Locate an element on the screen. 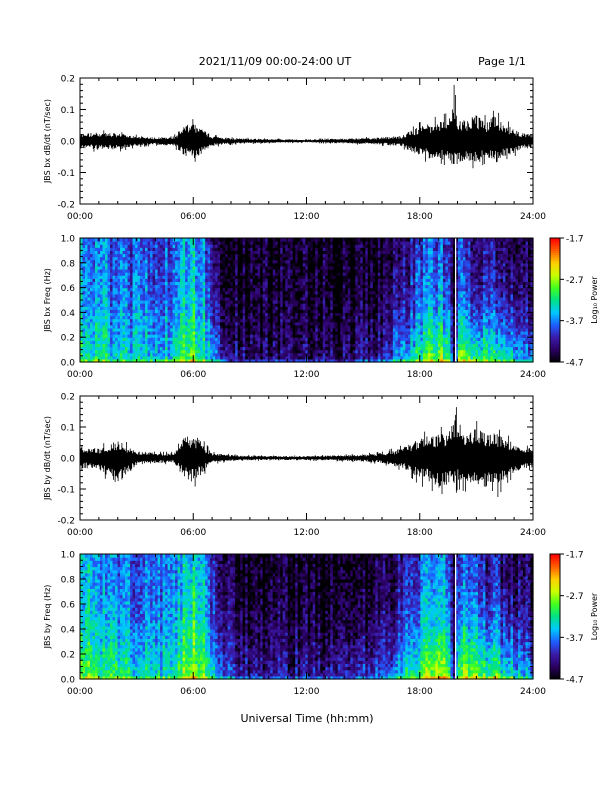 Image resolution: width=612 pixels, height=792 pixels. page-number: Page 1/1 is located at coordinates (502, 61).